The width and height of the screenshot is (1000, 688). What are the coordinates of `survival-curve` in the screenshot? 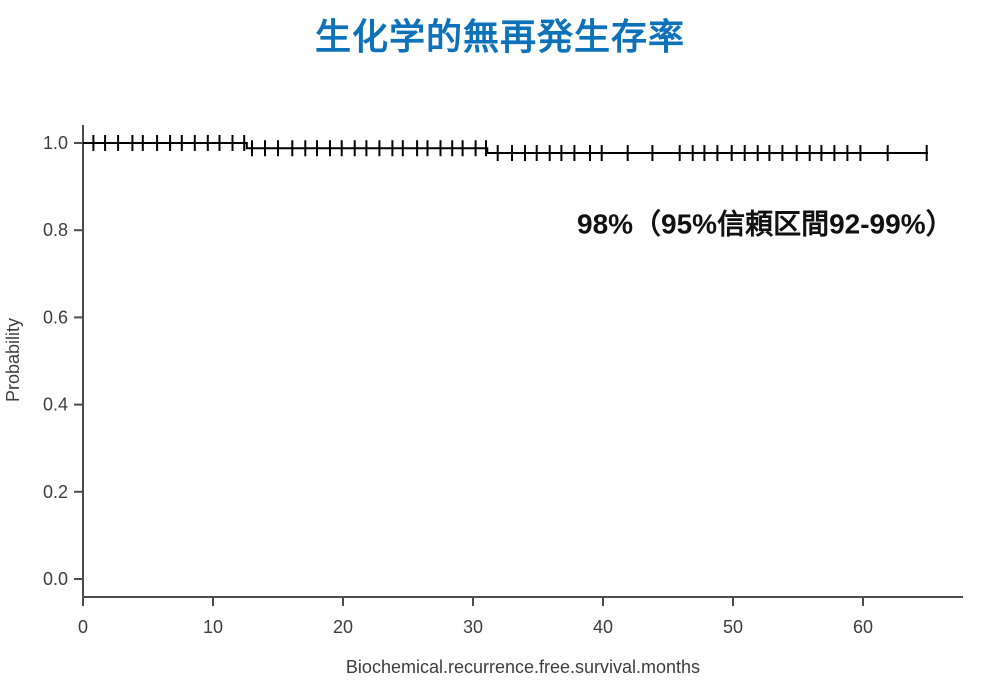 It's located at (505, 148).